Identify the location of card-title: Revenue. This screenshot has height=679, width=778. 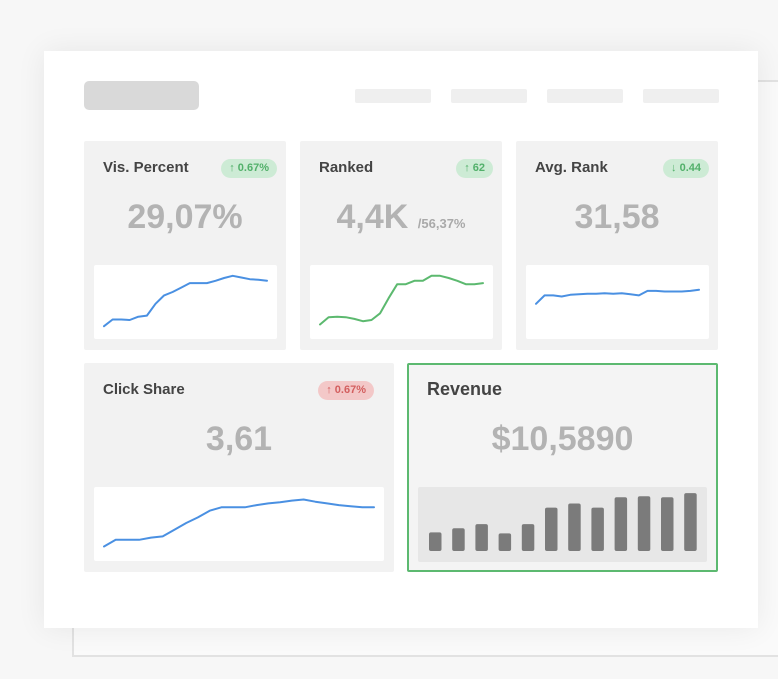
(465, 389).